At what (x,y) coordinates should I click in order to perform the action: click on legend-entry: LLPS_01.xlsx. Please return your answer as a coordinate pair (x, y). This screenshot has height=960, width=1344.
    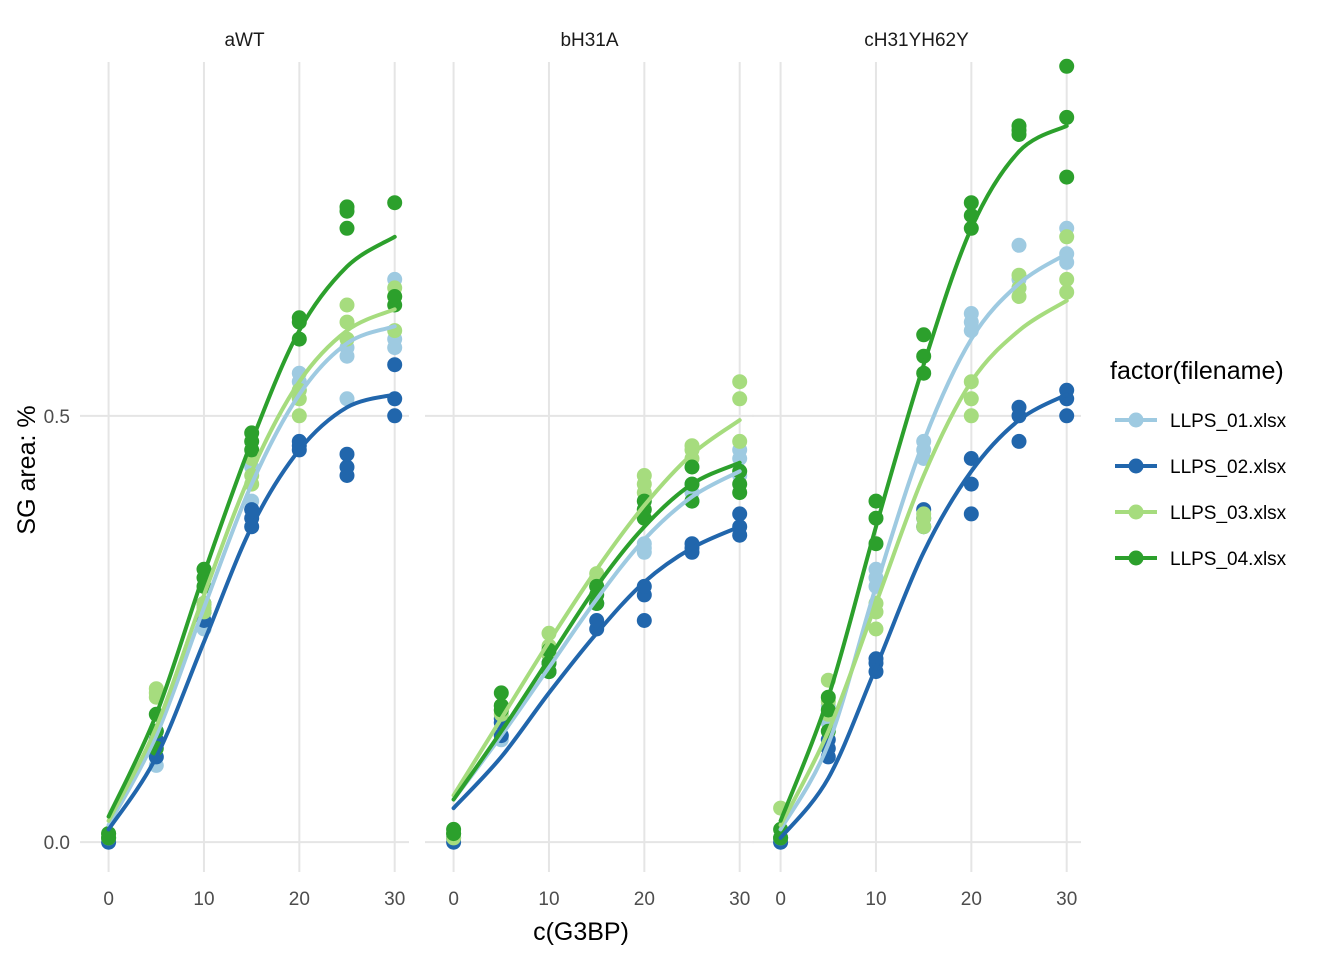
    Looking at the image, I should click on (1201, 421).